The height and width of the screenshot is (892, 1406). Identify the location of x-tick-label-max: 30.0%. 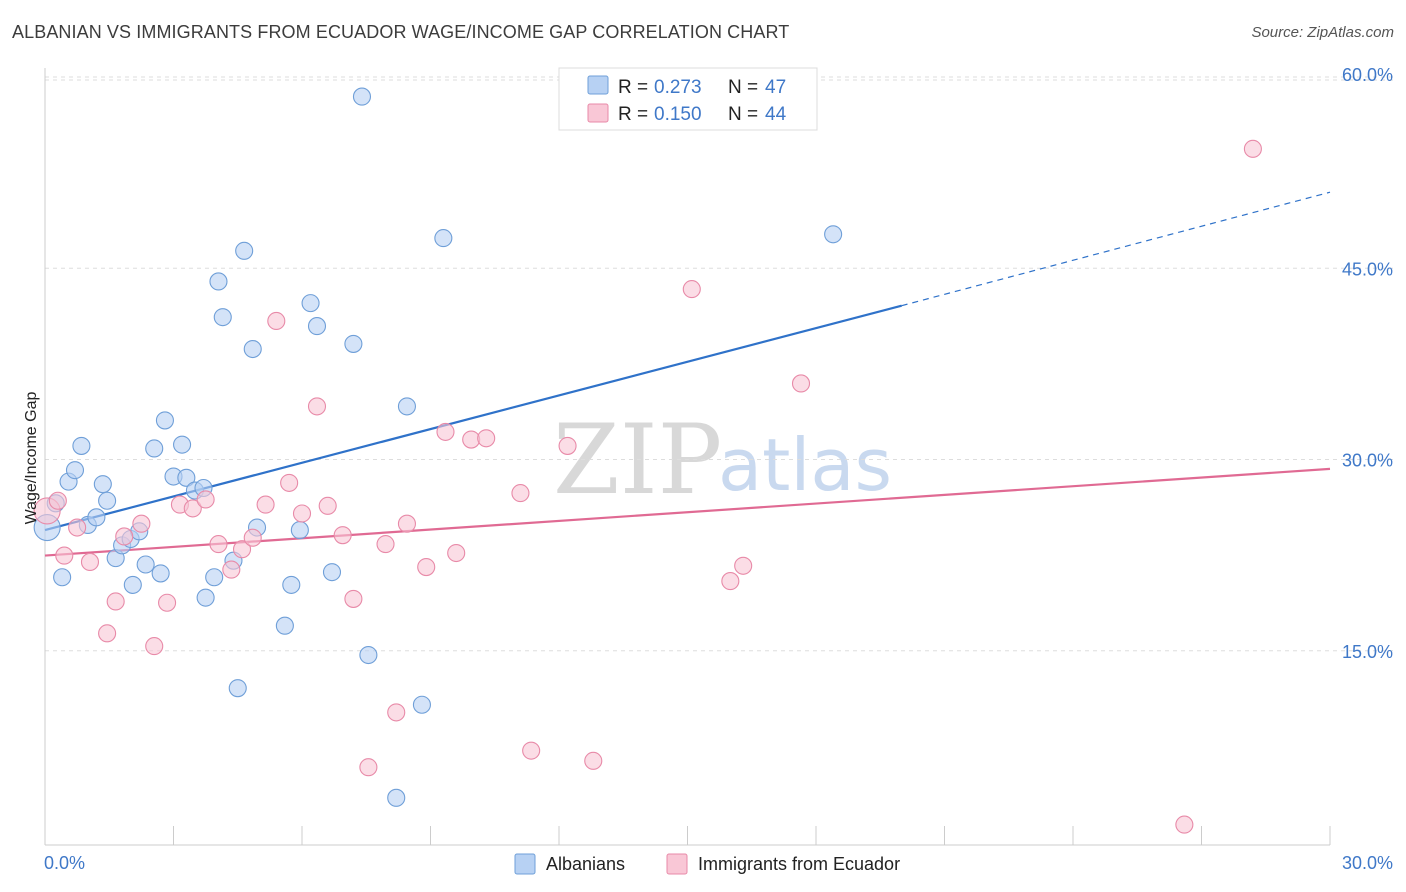
(1367, 863).